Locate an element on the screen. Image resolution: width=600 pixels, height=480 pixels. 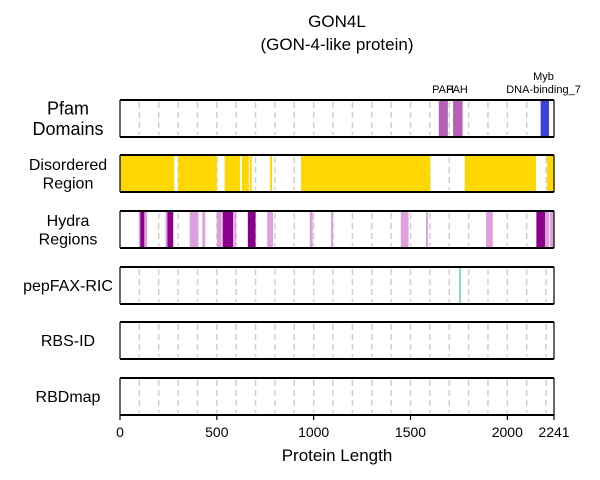
track-pepfax: pepFAX-RIC is located at coordinates (289, 285).